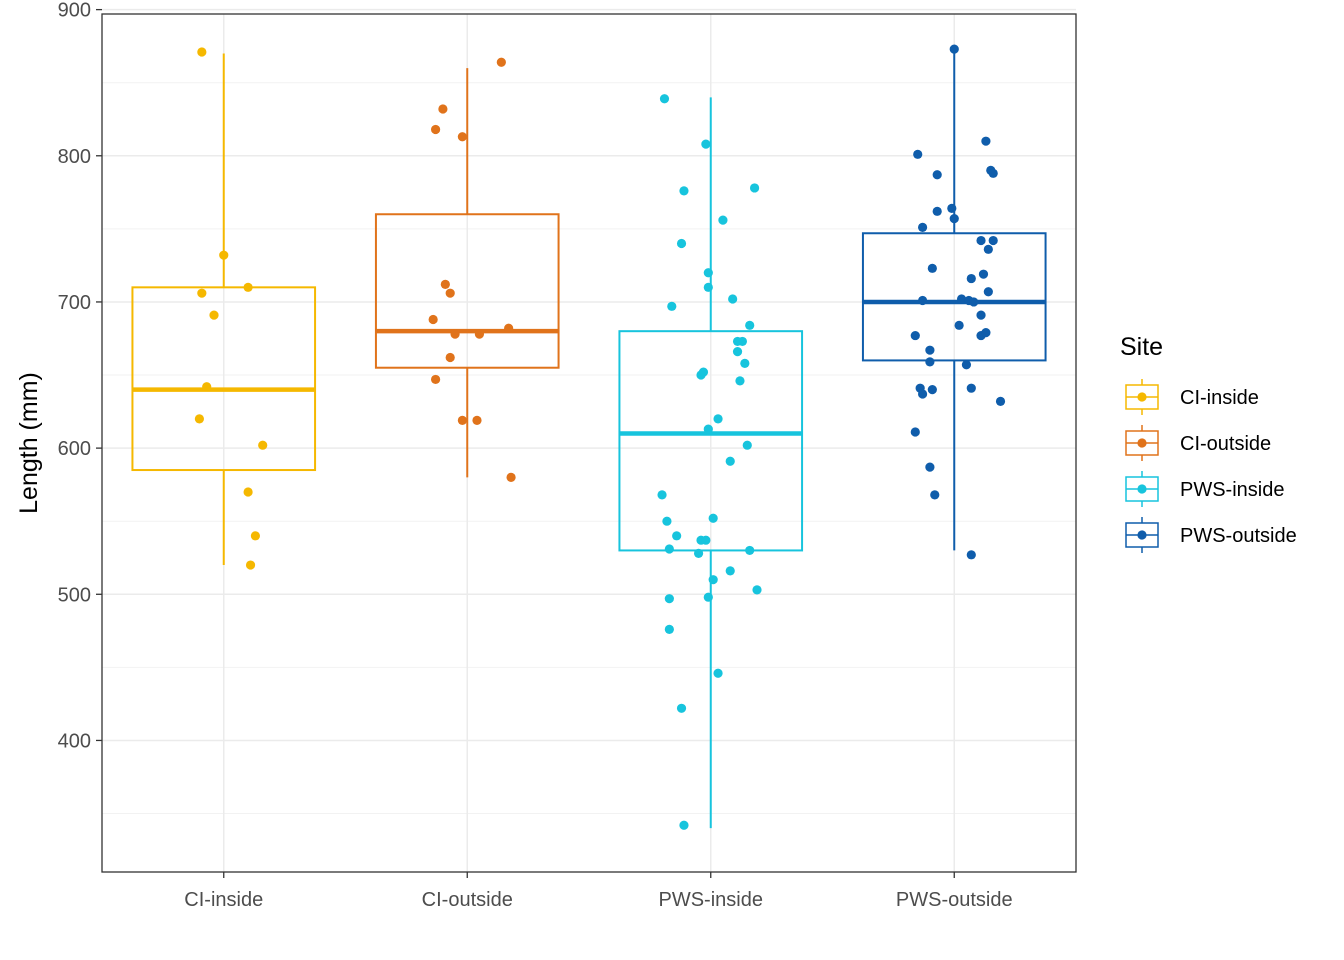 The height and width of the screenshot is (960, 1344). What do you see at coordinates (80, 376) in the screenshot?
I see `y-axis: 400 500 600 700 800 900` at bounding box center [80, 376].